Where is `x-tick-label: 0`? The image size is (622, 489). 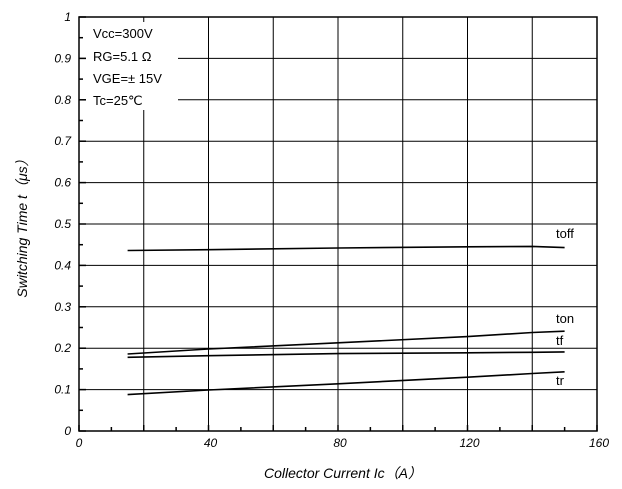
x-tick-label: 0 is located at coordinates (79, 443).